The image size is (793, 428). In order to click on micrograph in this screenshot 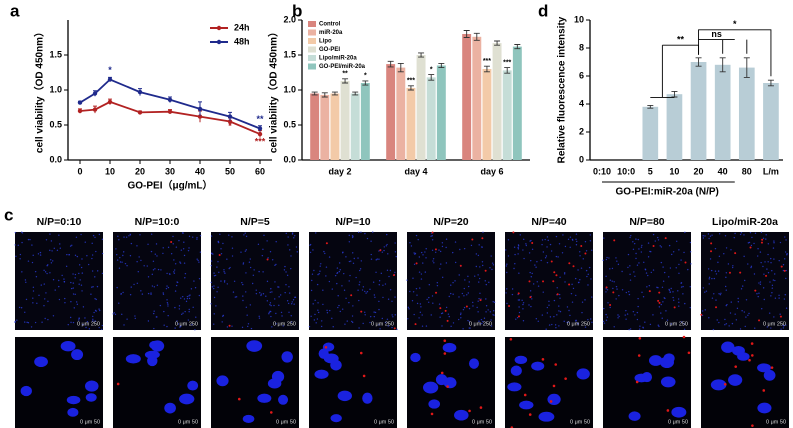, I will do `click(647, 281)`.